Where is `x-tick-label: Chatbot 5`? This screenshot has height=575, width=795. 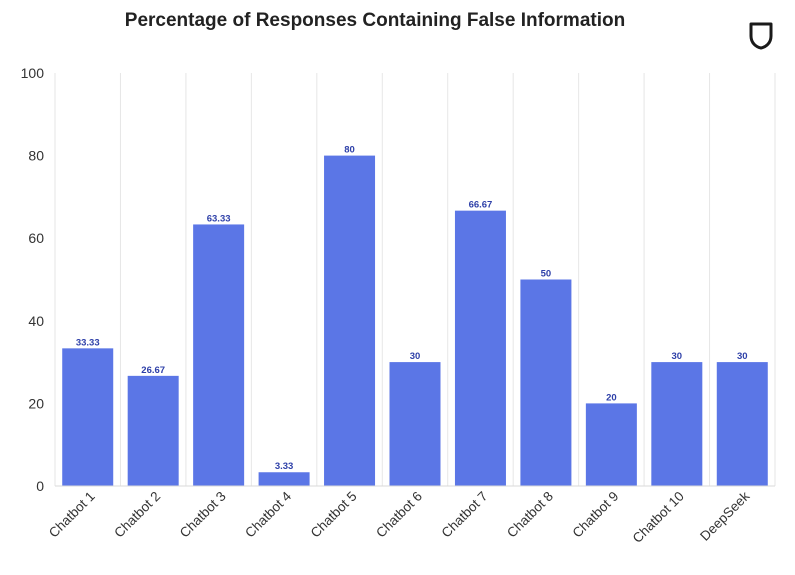 x-tick-label: Chatbot 5 is located at coordinates (334, 515).